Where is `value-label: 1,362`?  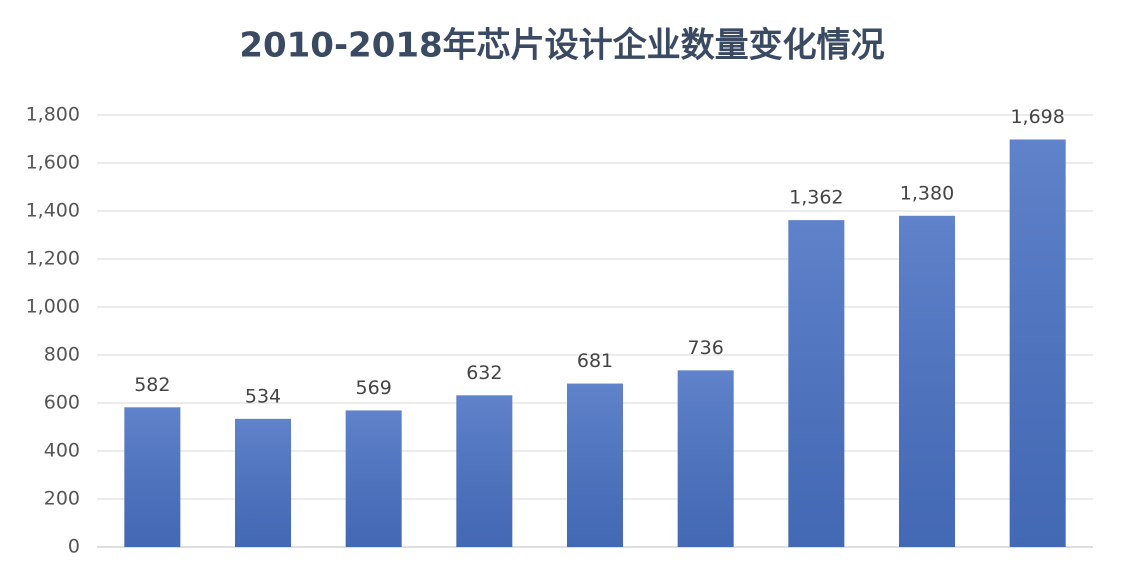 value-label: 1,362 is located at coordinates (816, 198).